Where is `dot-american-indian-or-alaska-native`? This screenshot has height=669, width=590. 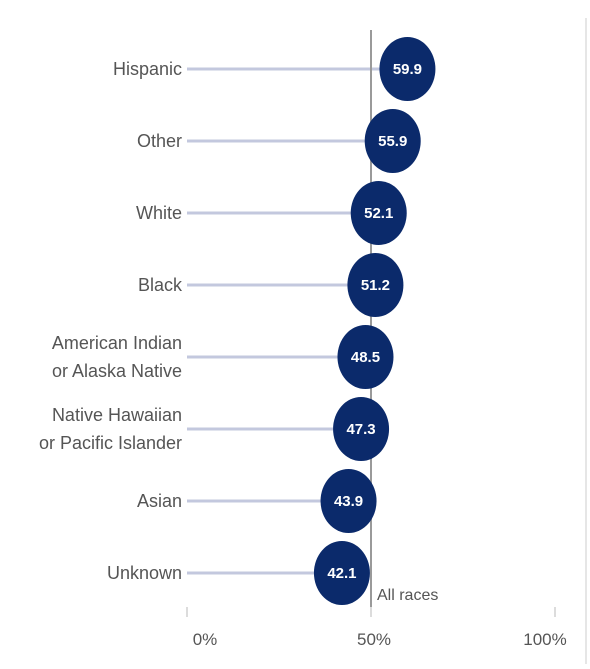 dot-american-indian-or-alaska-native is located at coordinates (365, 357).